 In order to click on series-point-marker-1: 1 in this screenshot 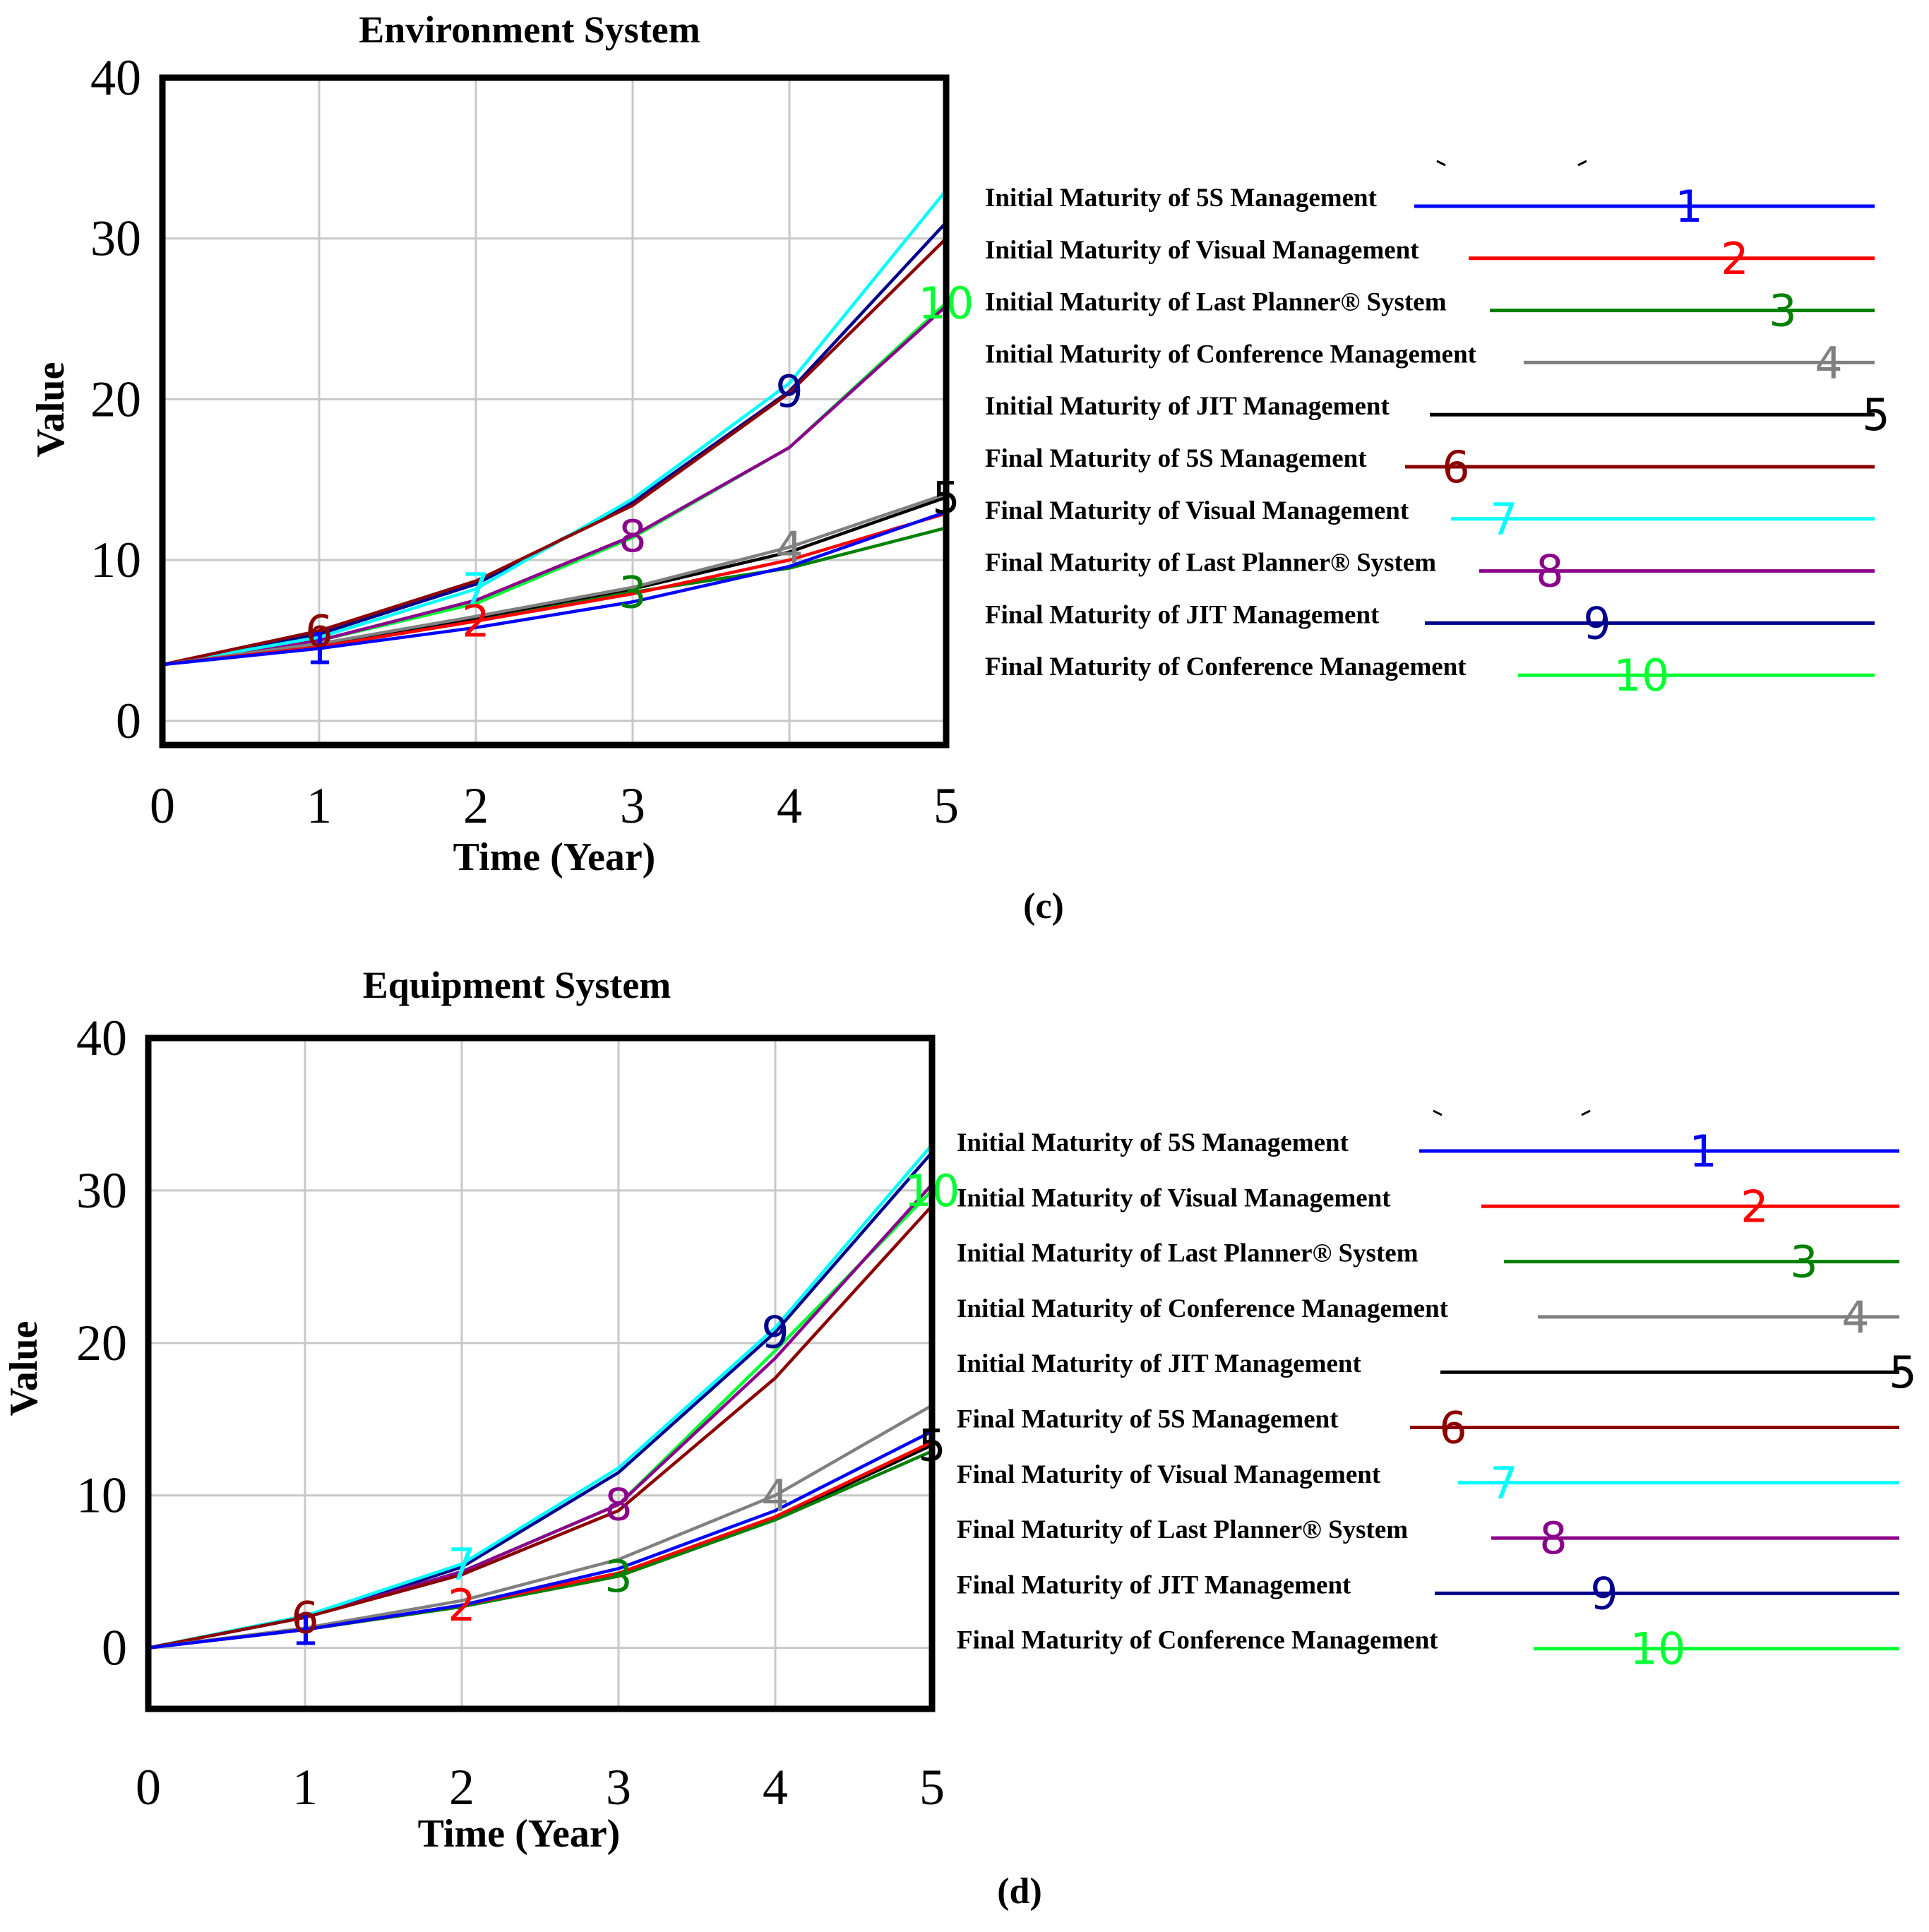, I will do `click(304, 1630)`.